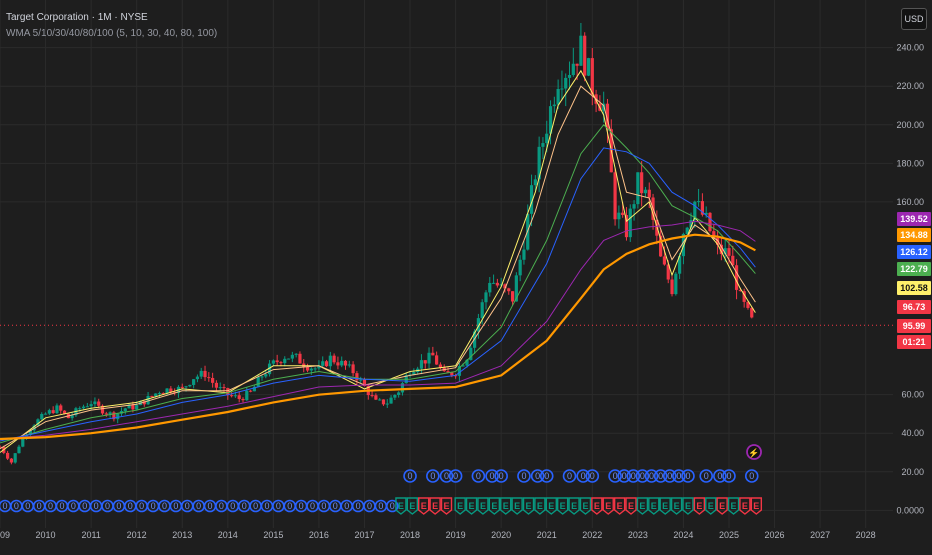  I want to click on y-tick-label: 40.00, so click(912, 433).